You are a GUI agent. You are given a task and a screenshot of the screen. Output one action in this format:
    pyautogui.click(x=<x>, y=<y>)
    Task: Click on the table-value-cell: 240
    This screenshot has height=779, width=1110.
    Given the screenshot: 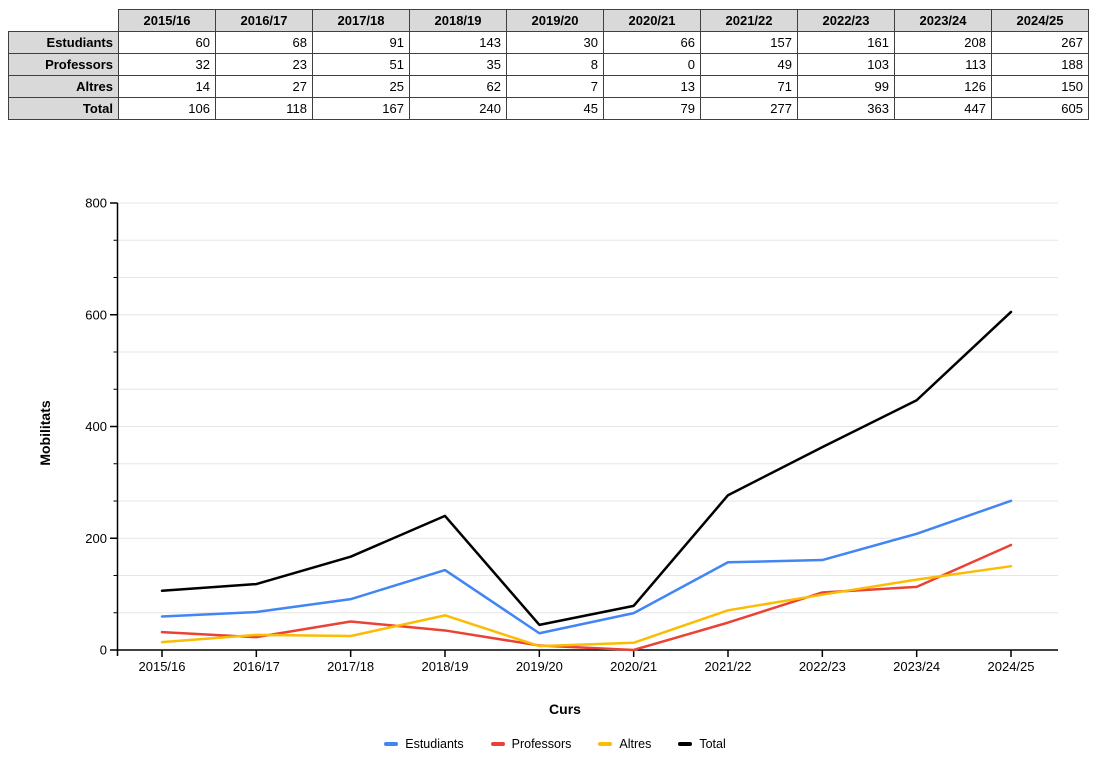 What is the action you would take?
    pyautogui.click(x=458, y=108)
    